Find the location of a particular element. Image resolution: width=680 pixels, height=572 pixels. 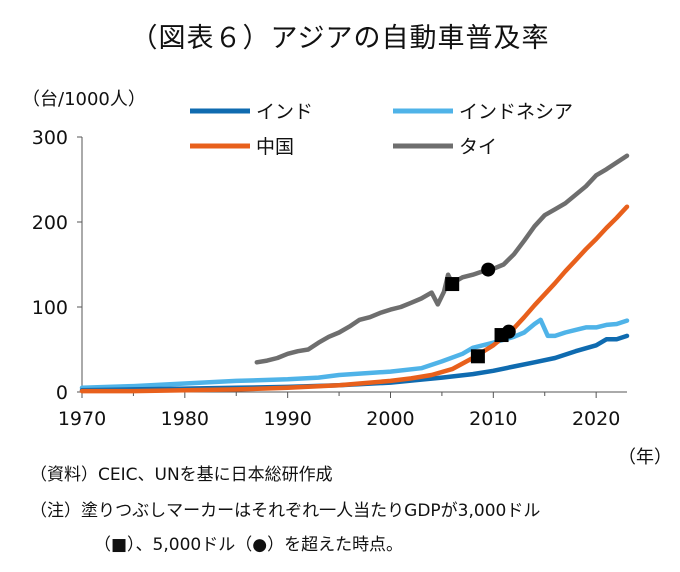

x-tick-label: 2000 is located at coordinates (390, 419).